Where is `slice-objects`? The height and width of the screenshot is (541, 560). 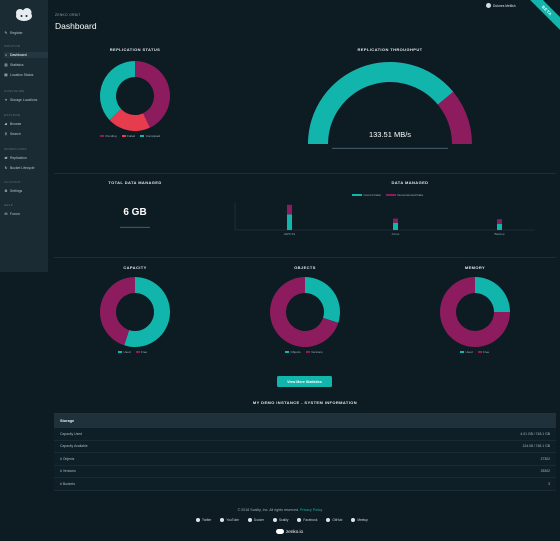 slice-objects is located at coordinates (322, 300).